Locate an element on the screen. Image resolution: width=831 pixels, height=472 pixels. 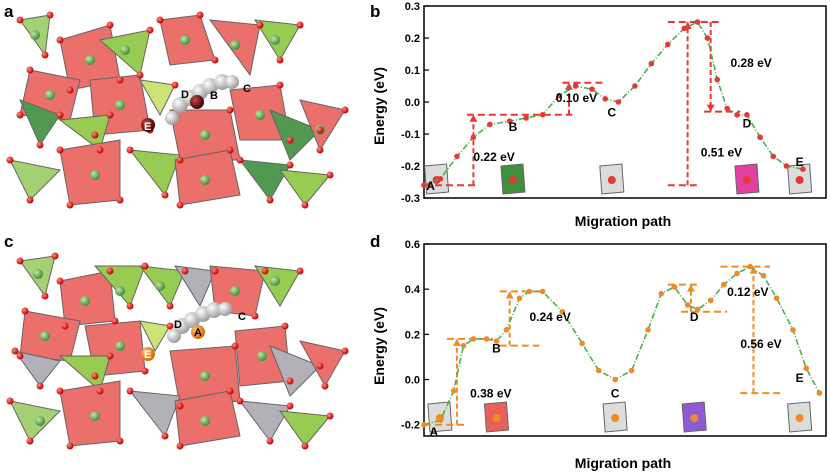
panel-letter-b: b is located at coordinates (375, 11).